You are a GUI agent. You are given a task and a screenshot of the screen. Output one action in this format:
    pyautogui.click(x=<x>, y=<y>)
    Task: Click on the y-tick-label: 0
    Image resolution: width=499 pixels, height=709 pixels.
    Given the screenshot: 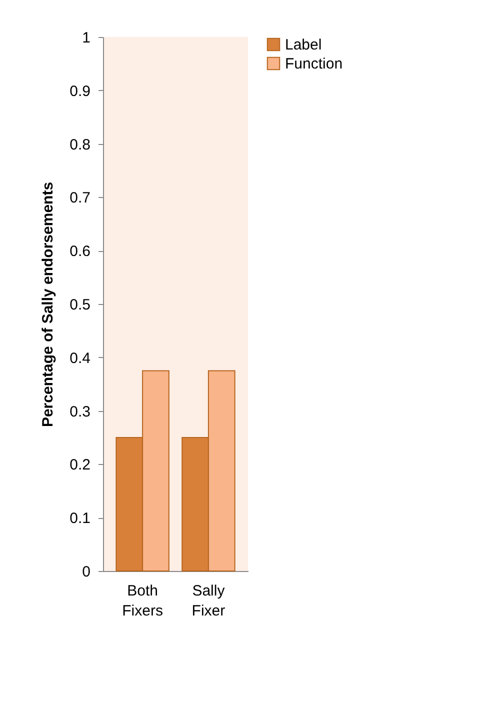 What is the action you would take?
    pyautogui.click(x=86, y=572)
    